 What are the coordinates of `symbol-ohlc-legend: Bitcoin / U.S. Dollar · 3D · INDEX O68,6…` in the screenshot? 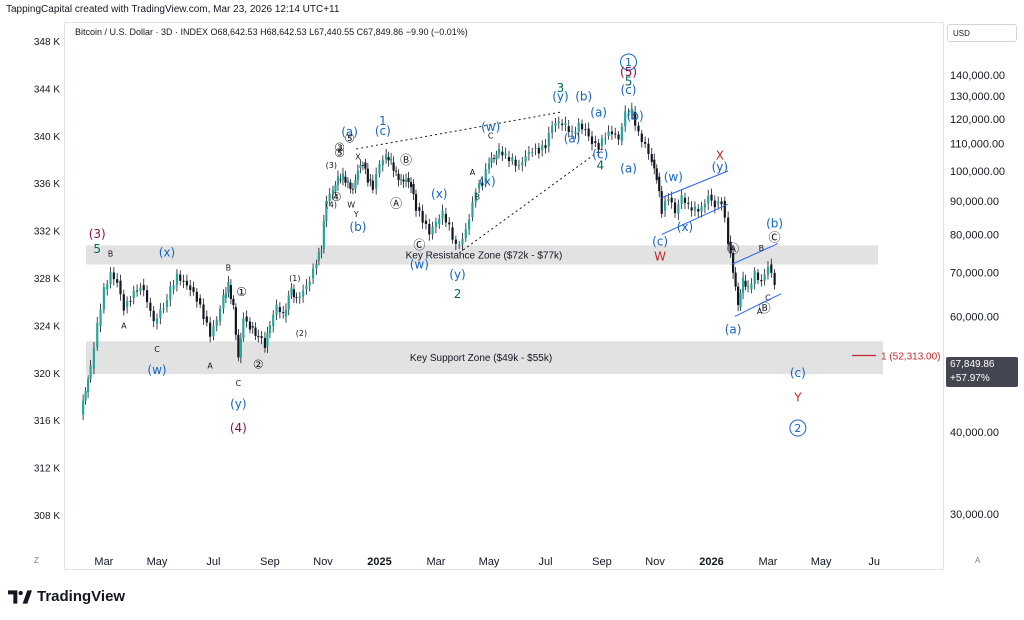 It's located at (271, 32).